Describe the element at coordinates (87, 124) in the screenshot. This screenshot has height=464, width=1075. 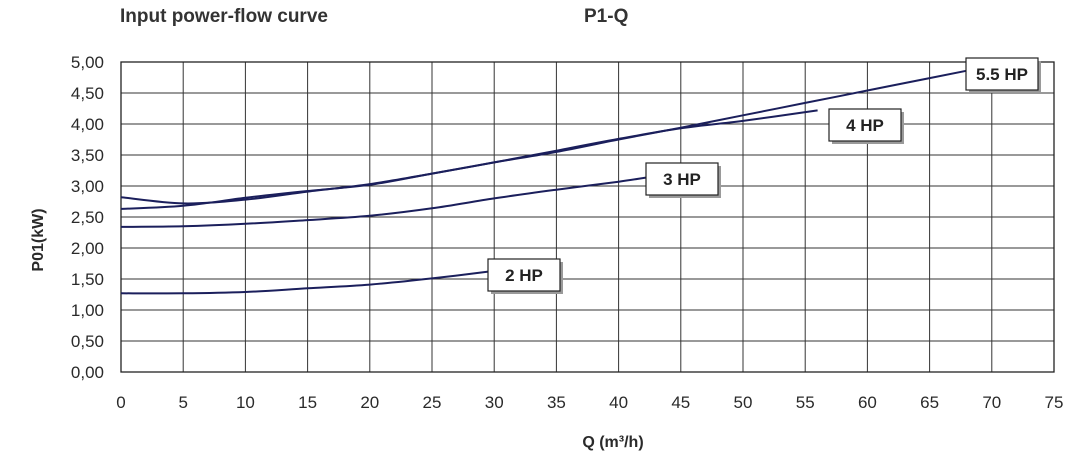
I see `y-tick-label: 4,00` at that location.